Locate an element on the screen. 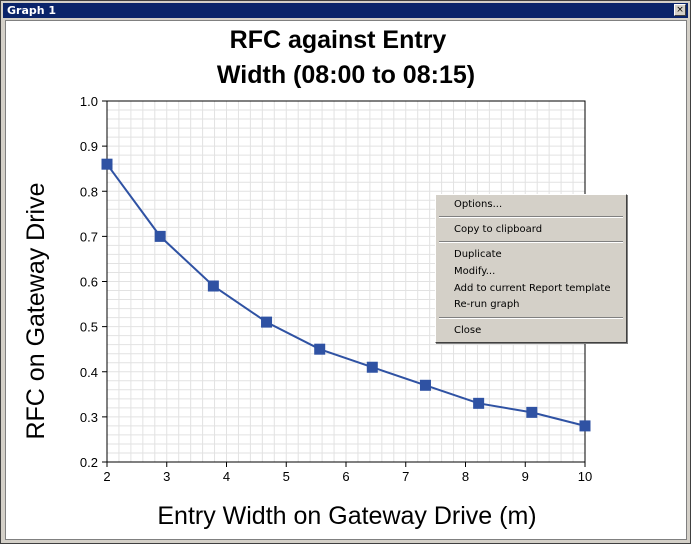 The image size is (691, 544). y-tick-label: 1.0 is located at coordinates (89, 101).